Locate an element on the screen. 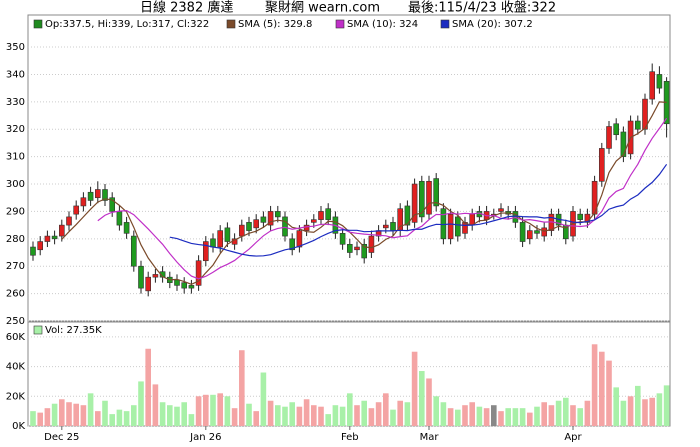 This screenshot has width=700, height=447. title-last: 最後:115/4/23 收盤:322 is located at coordinates (482, 8).